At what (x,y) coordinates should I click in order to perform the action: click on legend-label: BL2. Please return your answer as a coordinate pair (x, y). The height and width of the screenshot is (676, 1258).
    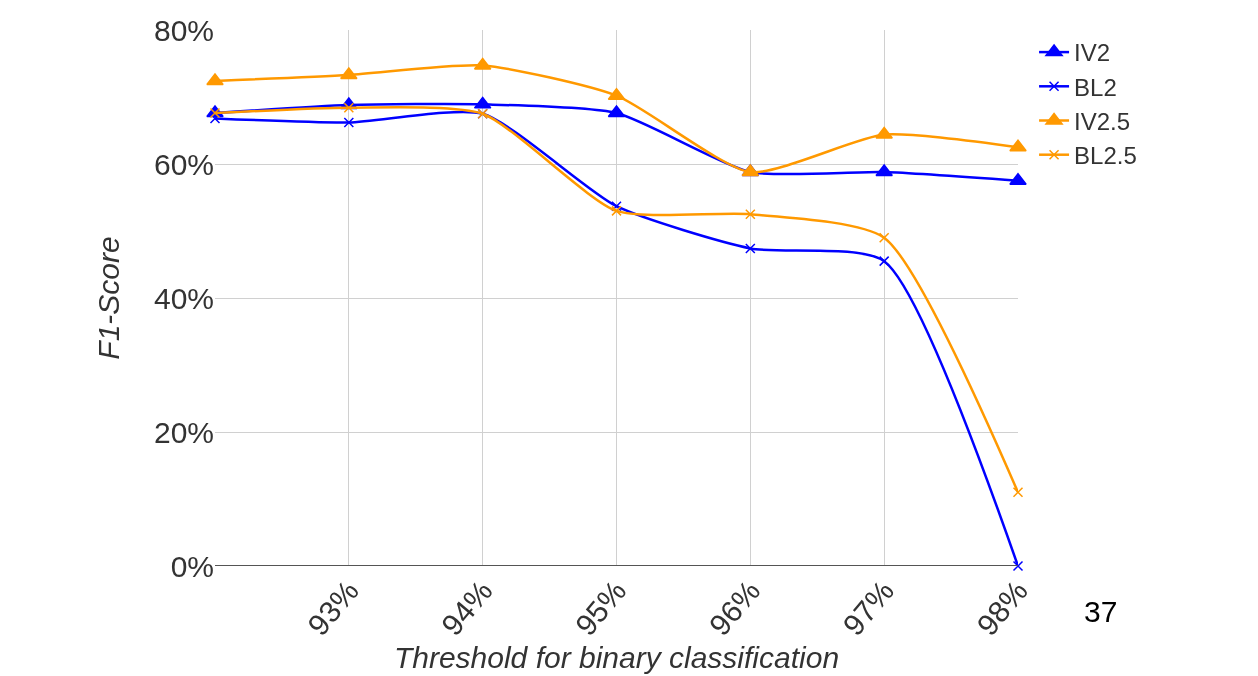
    Looking at the image, I should click on (1095, 87).